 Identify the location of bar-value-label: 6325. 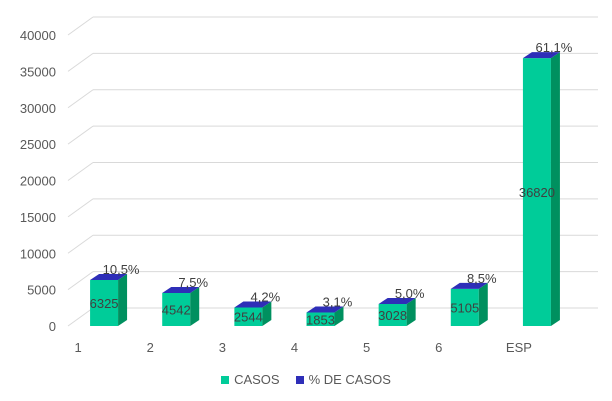
(104, 303).